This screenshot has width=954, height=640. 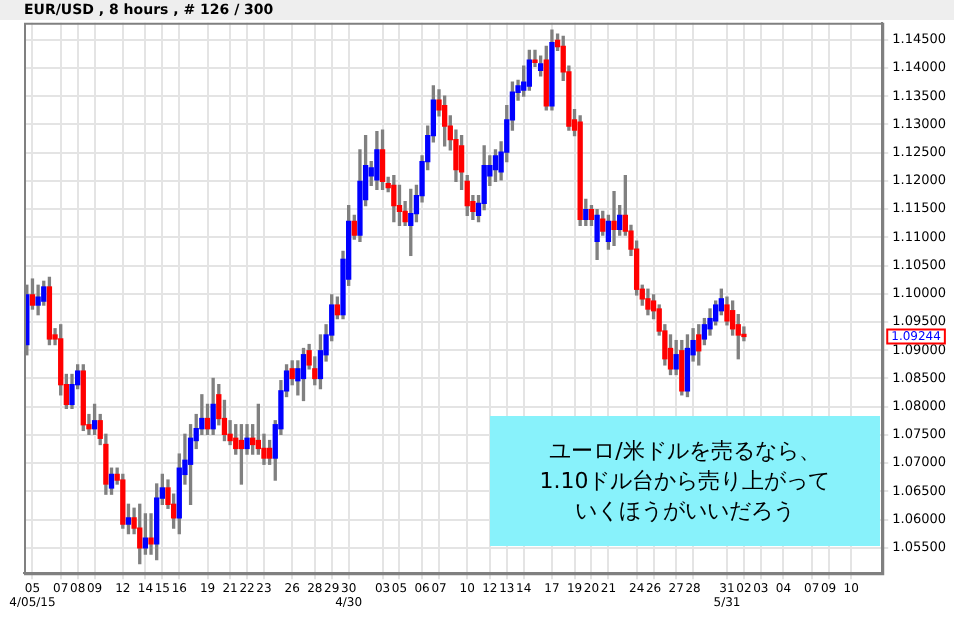 What do you see at coordinates (614, 218) in the screenshot?
I see `candlestick` at bounding box center [614, 218].